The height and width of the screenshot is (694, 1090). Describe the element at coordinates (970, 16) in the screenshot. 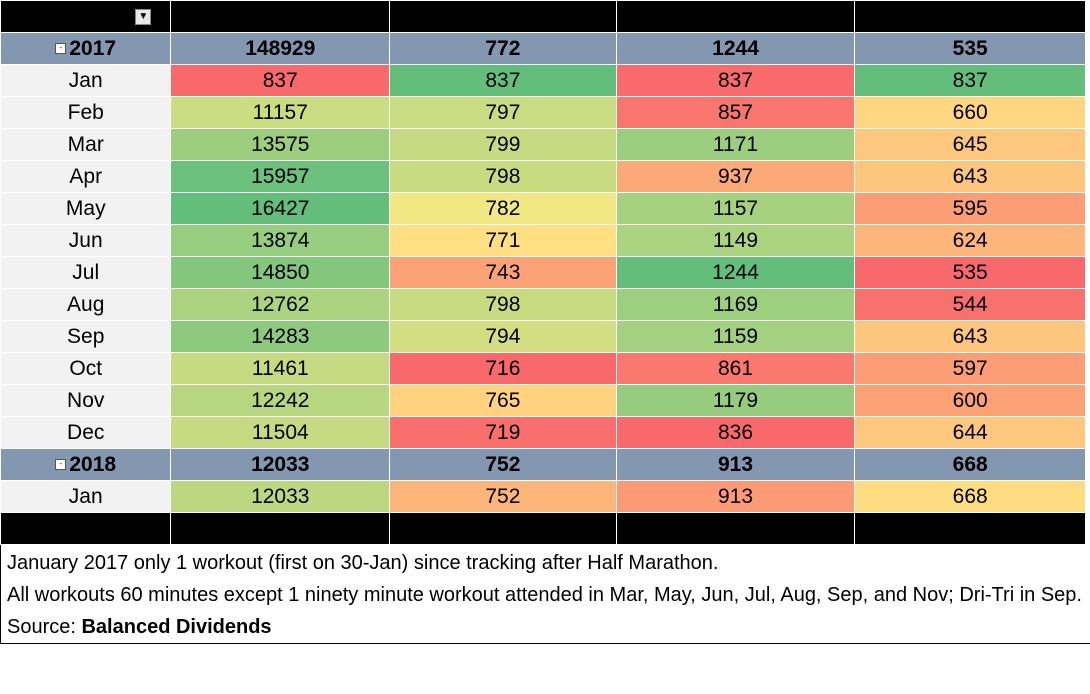

I see `column-header: Min. Calories Burned` at that location.